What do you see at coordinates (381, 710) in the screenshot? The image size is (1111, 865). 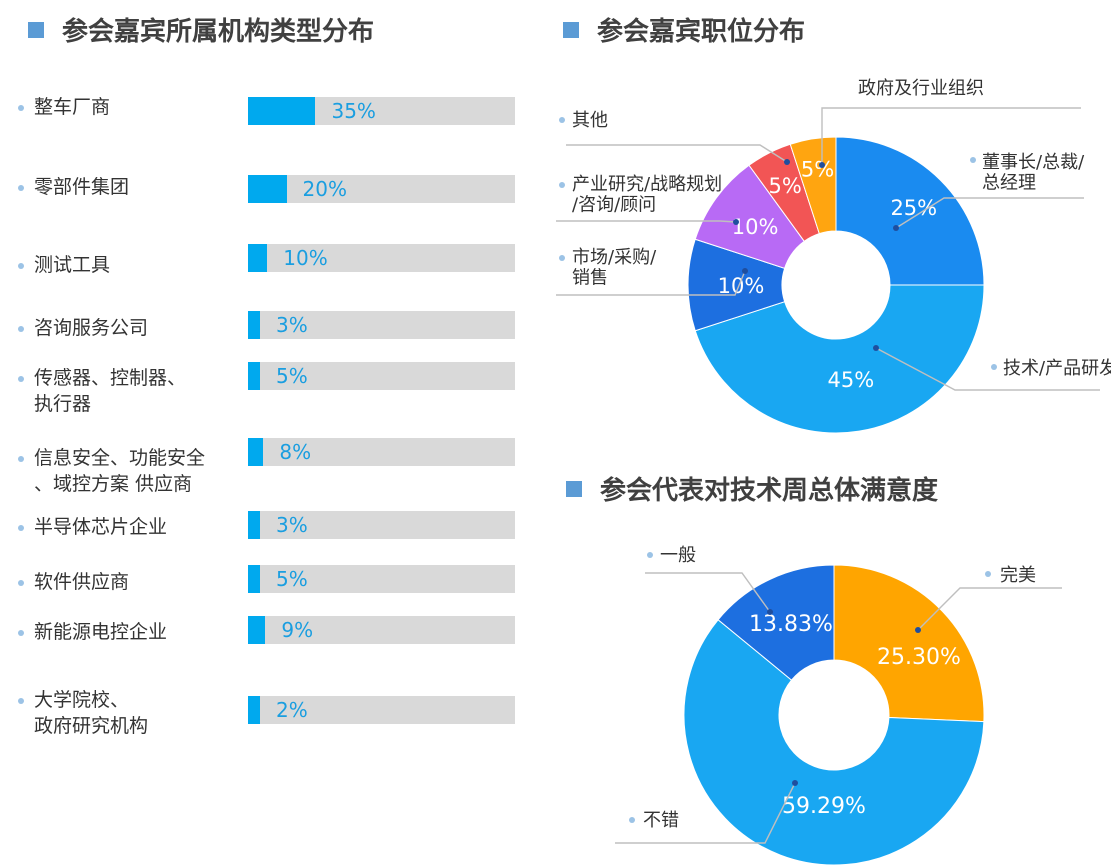 I see `bar-track: 2%` at bounding box center [381, 710].